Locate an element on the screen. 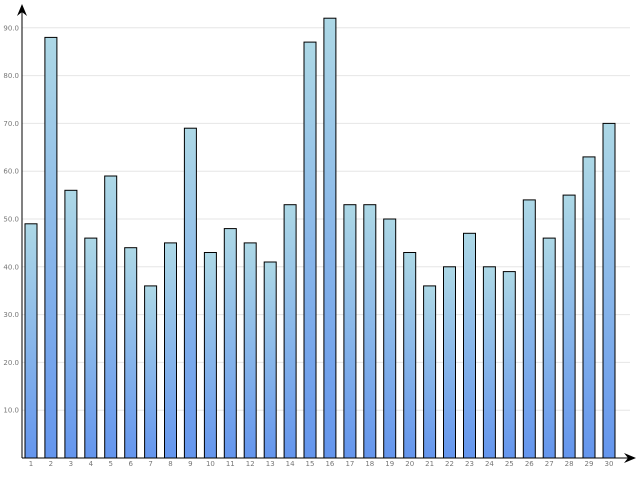 This screenshot has width=640, height=480. x-tick-label: 18 is located at coordinates (369, 464).